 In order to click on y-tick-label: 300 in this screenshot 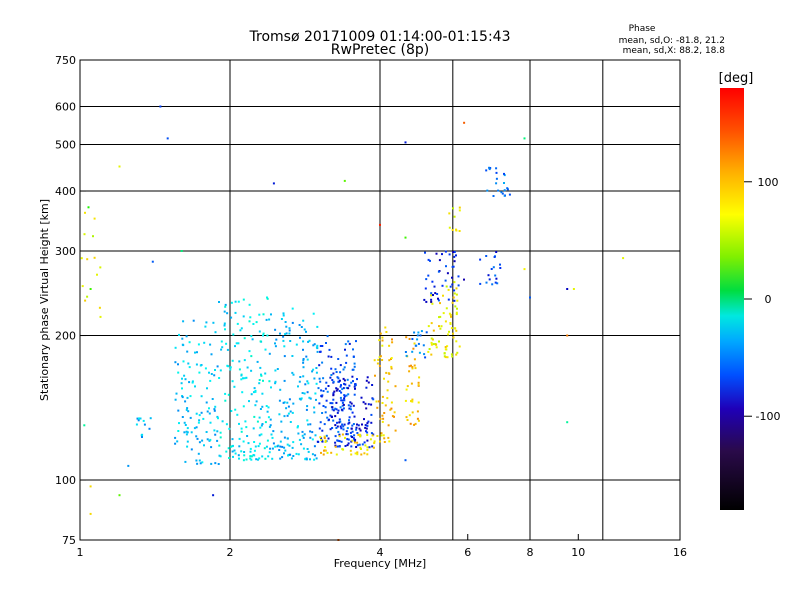, I will do `click(65, 251)`.